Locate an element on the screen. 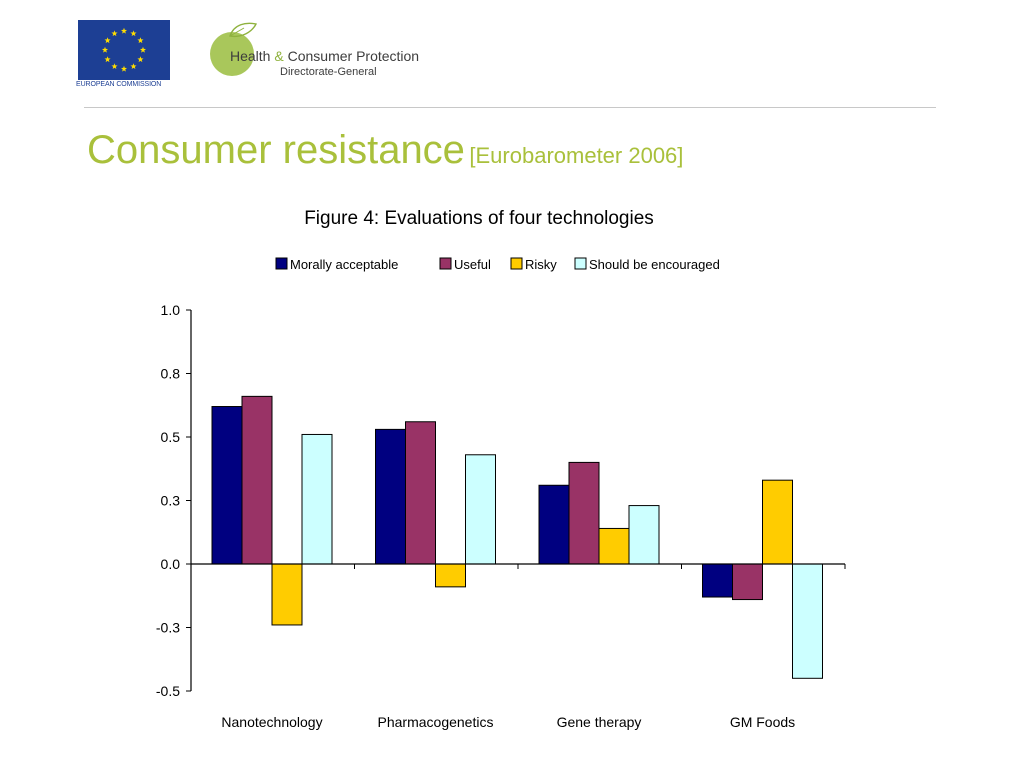 Image resolution: width=1024 pixels, height=768 pixels. x-tick-label: Gene therapy is located at coordinates (599, 722).